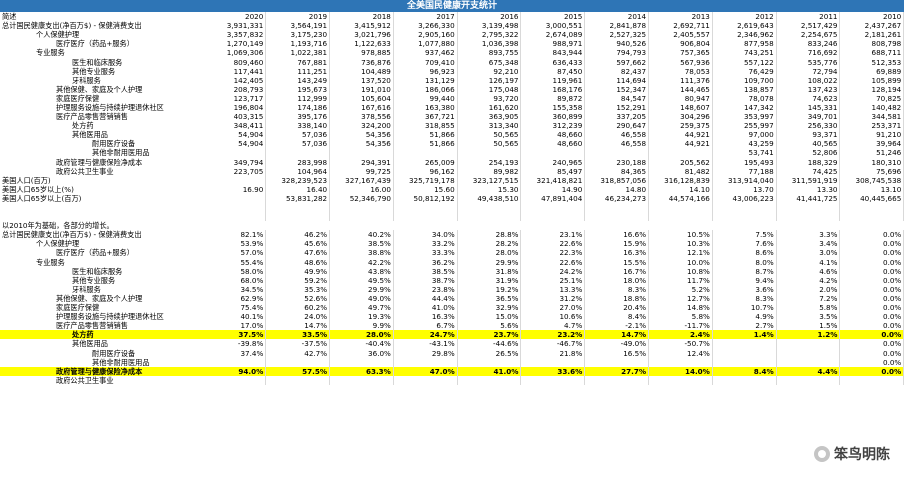 The height and width of the screenshot is (491, 904). I want to click on value-cell: 4.2%, so click(808, 280).